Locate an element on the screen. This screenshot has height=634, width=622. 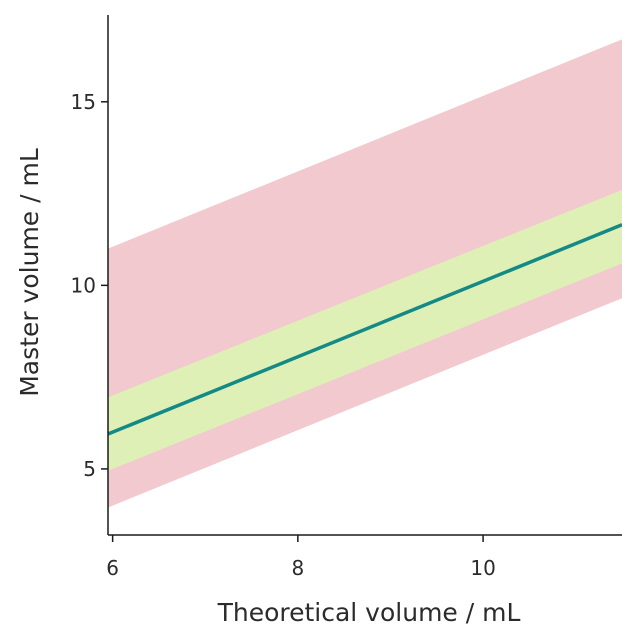
x-tick-label: 8 is located at coordinates (297, 568).